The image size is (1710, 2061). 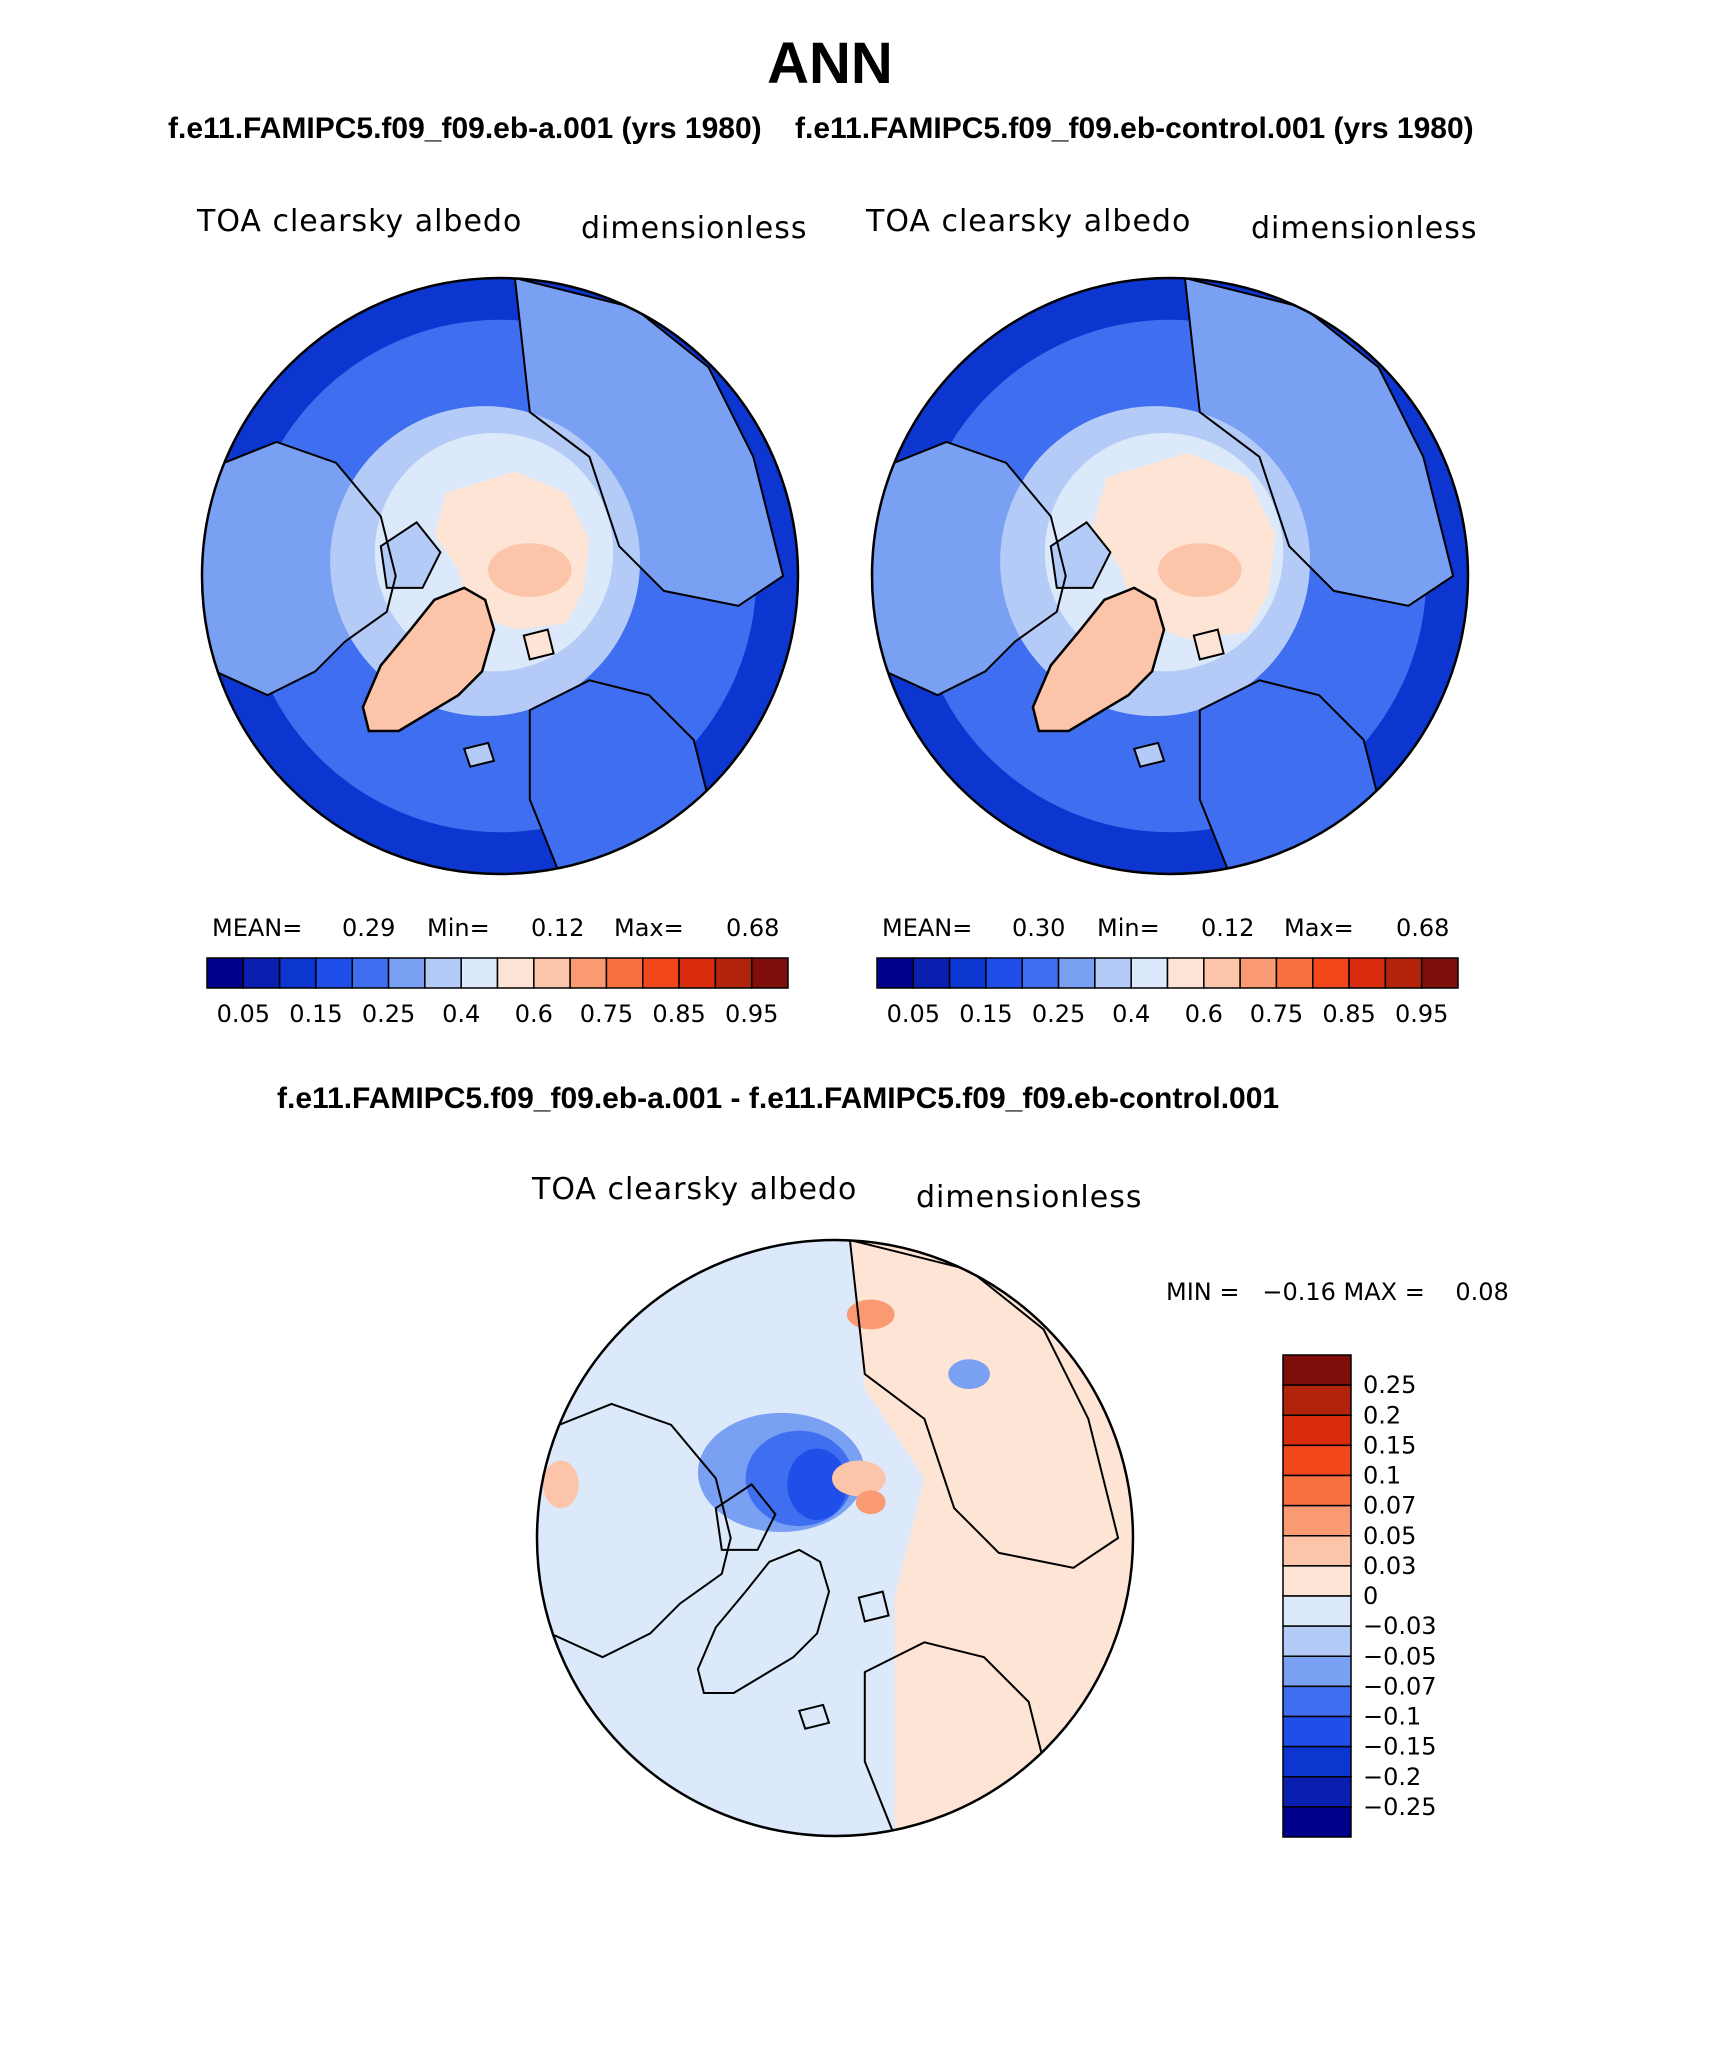 I want to click on left-min-label: Min=, so click(x=458, y=928).